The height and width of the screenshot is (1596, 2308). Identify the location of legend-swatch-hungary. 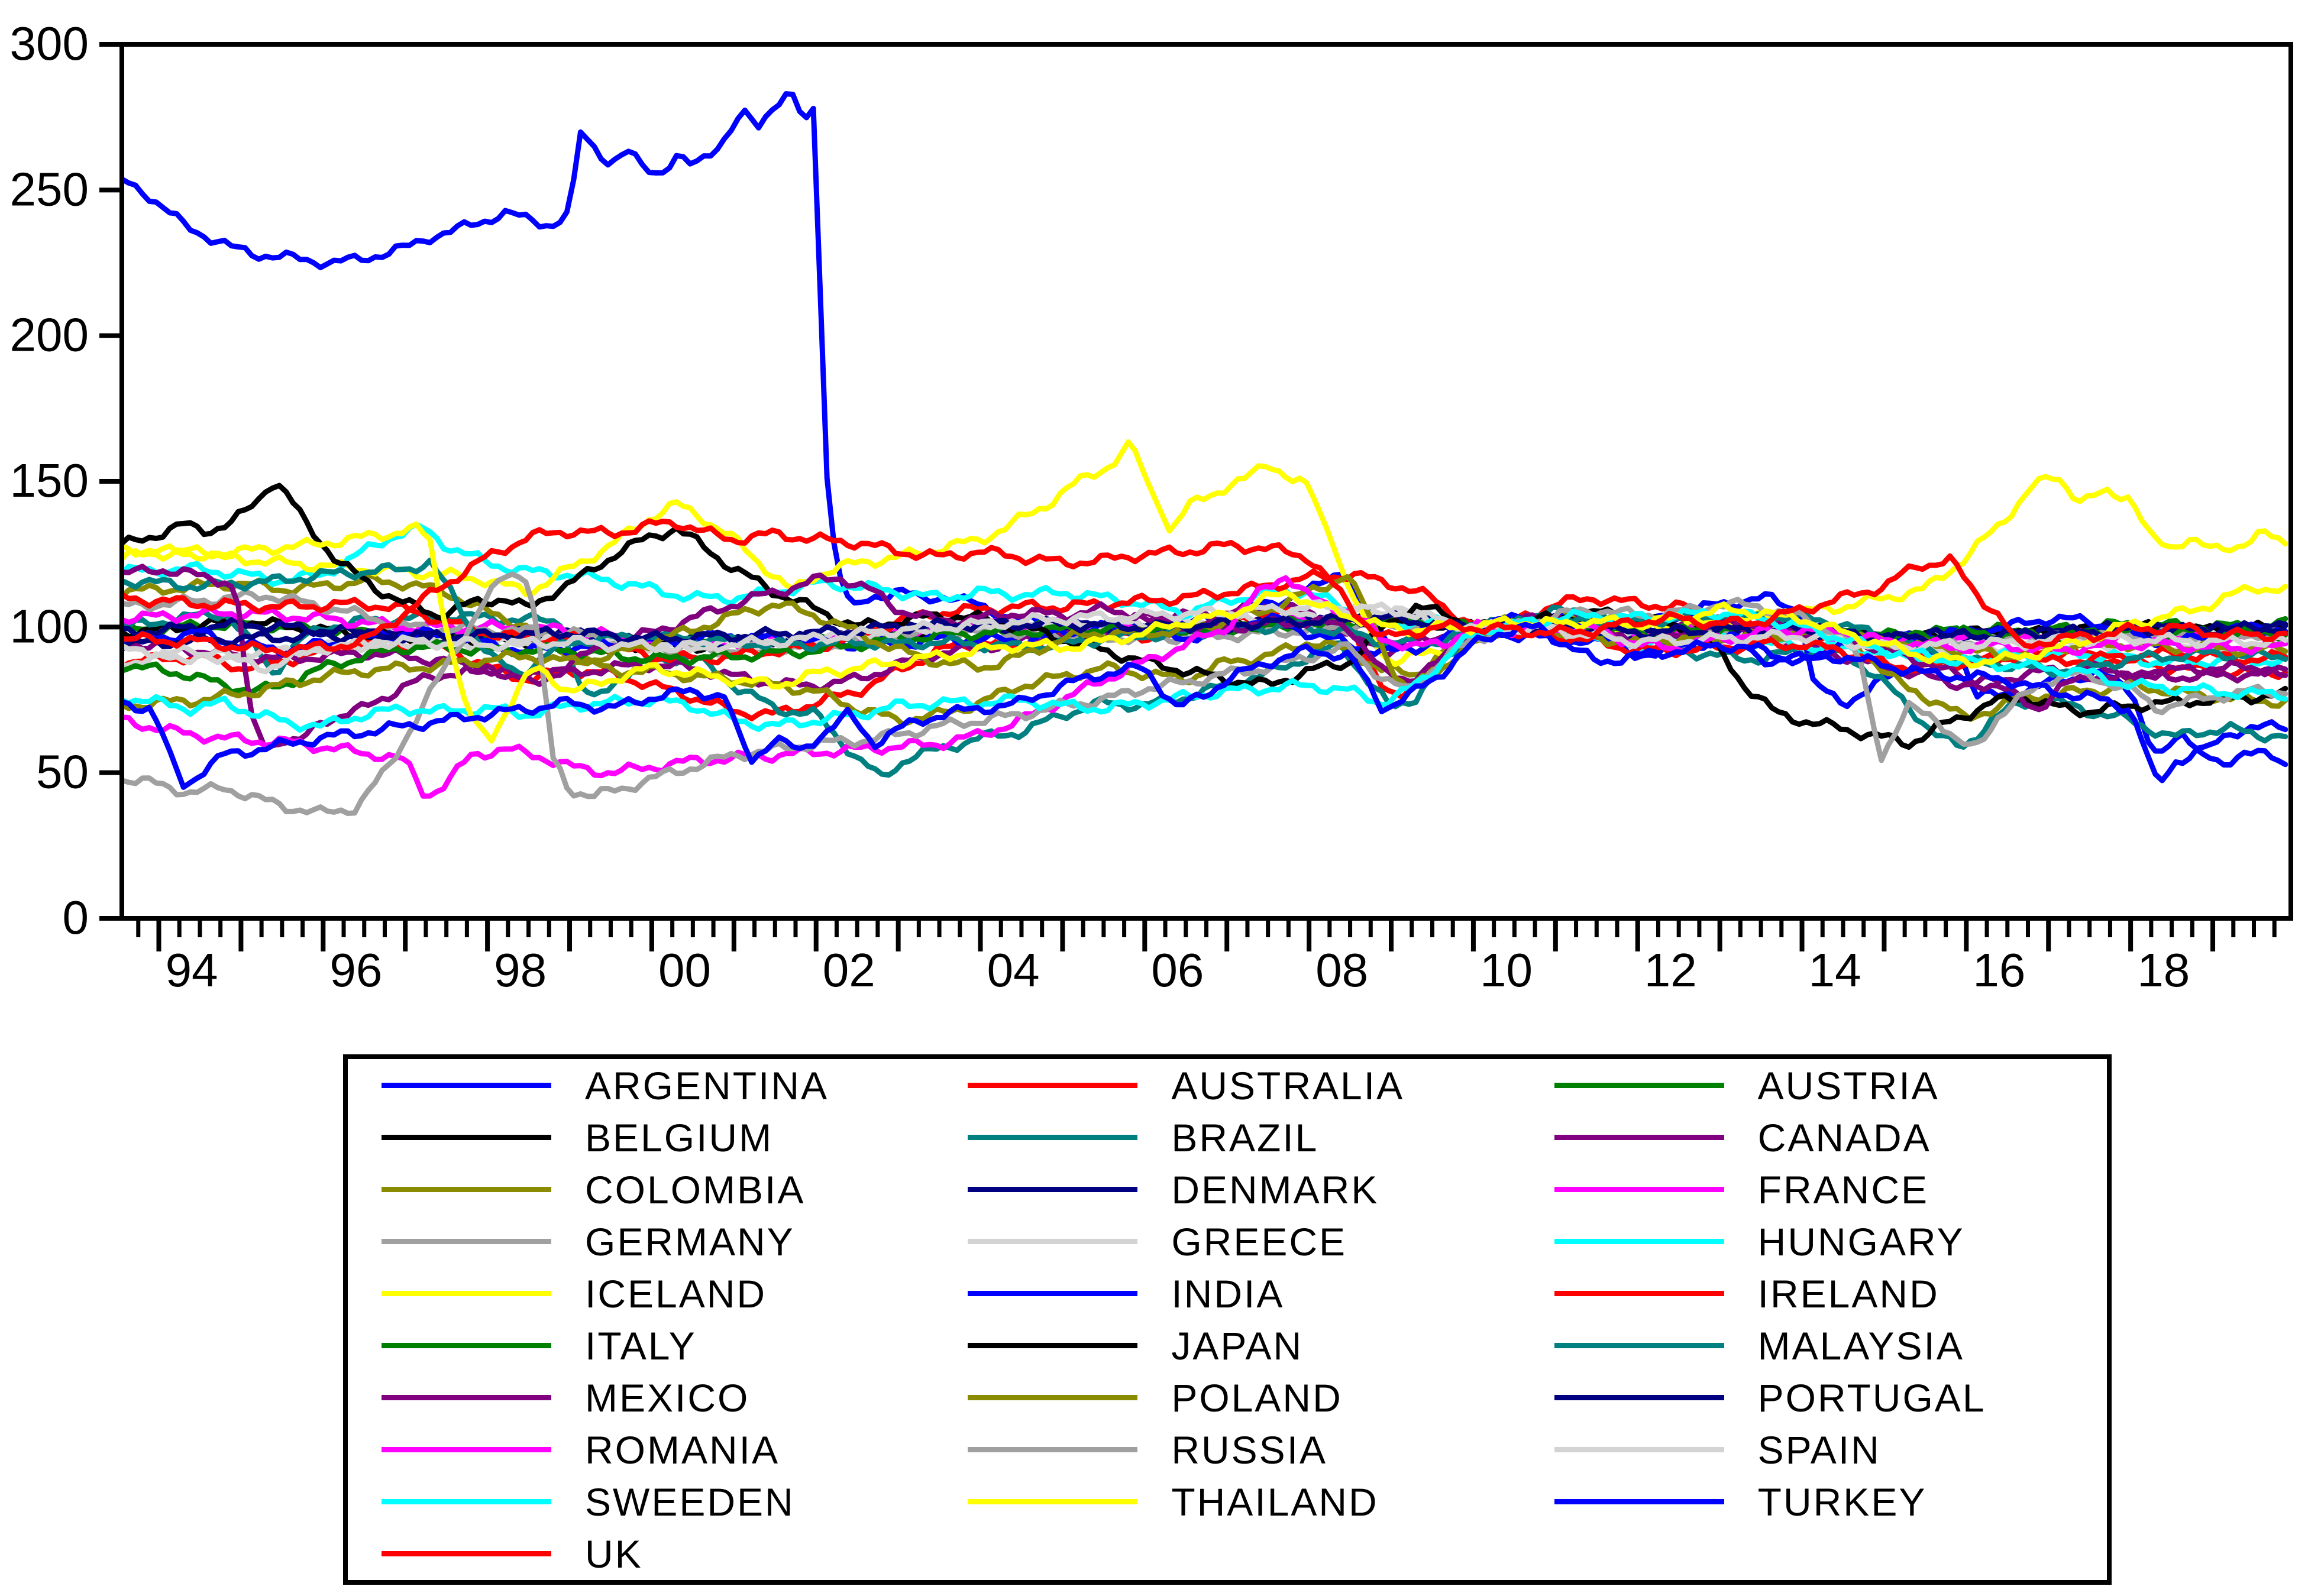
(1639, 1241).